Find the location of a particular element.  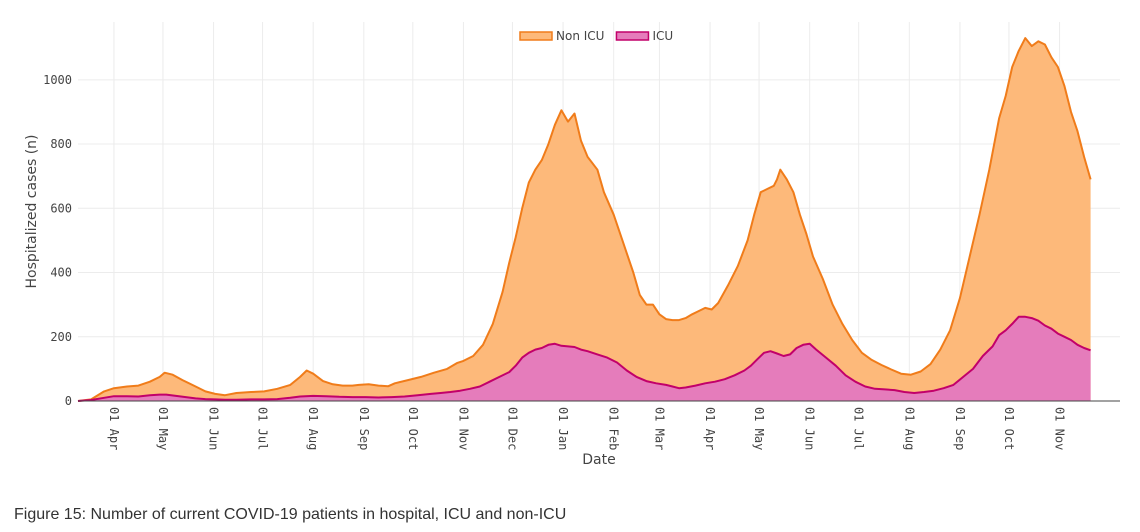

x-tick-label: 01 Feb is located at coordinates (614, 428).